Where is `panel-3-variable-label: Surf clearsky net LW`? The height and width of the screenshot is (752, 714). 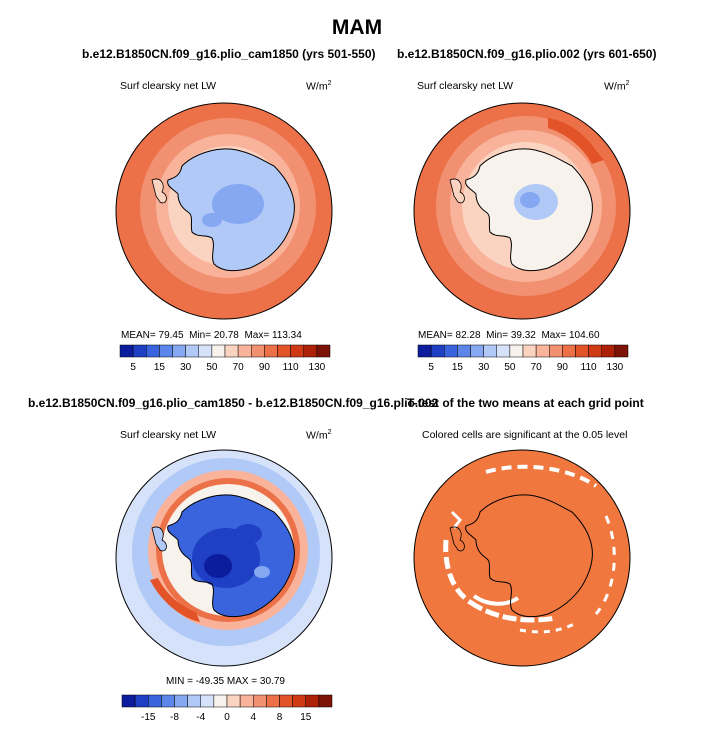
panel-3-variable-label: Surf clearsky net LW is located at coordinates (168, 435).